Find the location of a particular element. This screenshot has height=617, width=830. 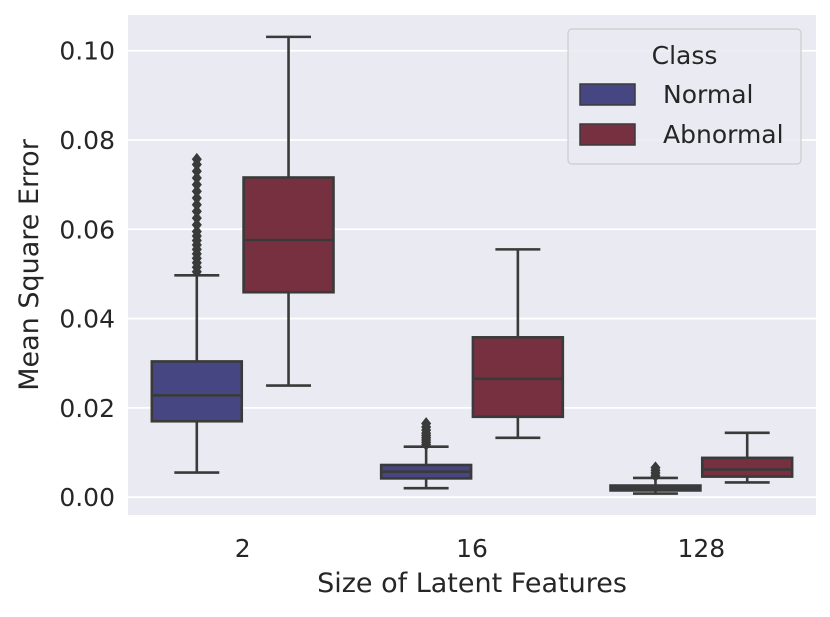

x-tick-labels: 2 16 128 is located at coordinates (480, 548).